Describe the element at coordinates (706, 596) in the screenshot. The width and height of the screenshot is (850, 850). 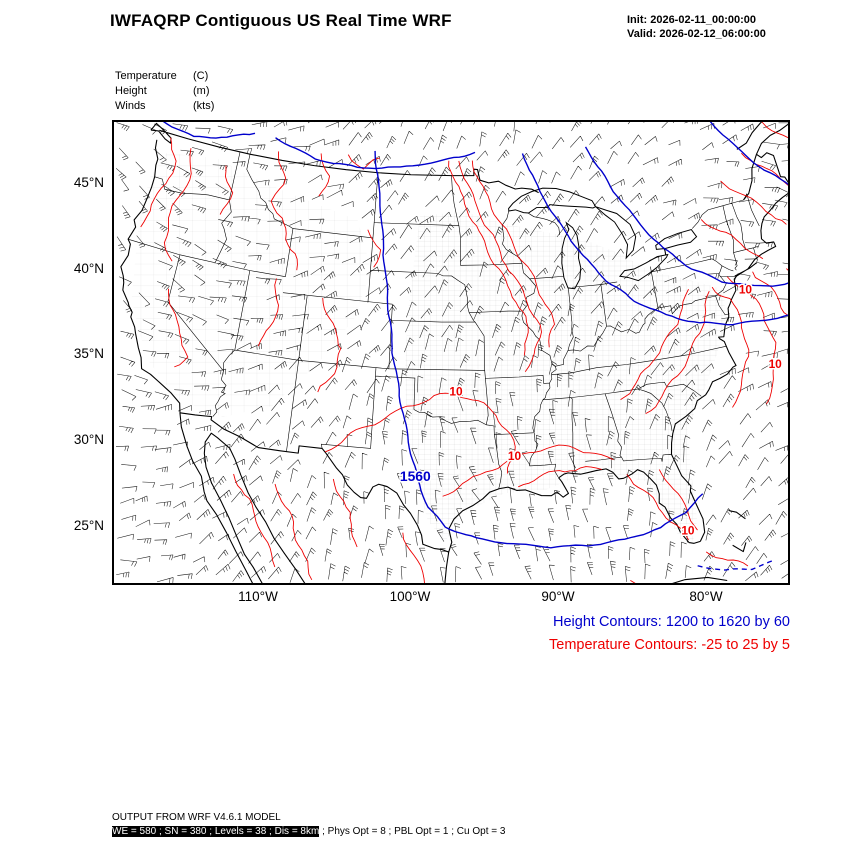
I see `lon-tick-80w: 80°W` at that location.